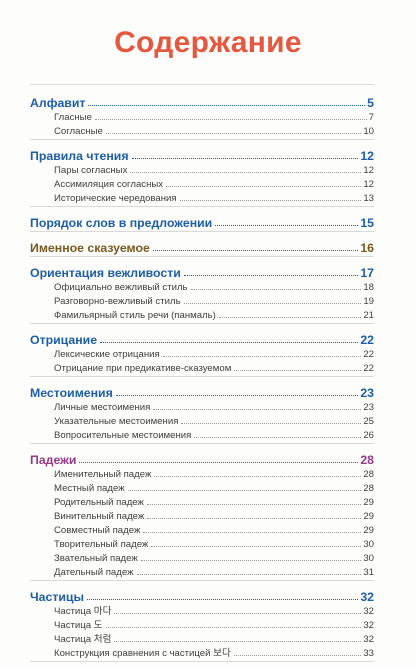  I want to click on toc-entry-link: Винительный падеж 29, so click(202, 515).